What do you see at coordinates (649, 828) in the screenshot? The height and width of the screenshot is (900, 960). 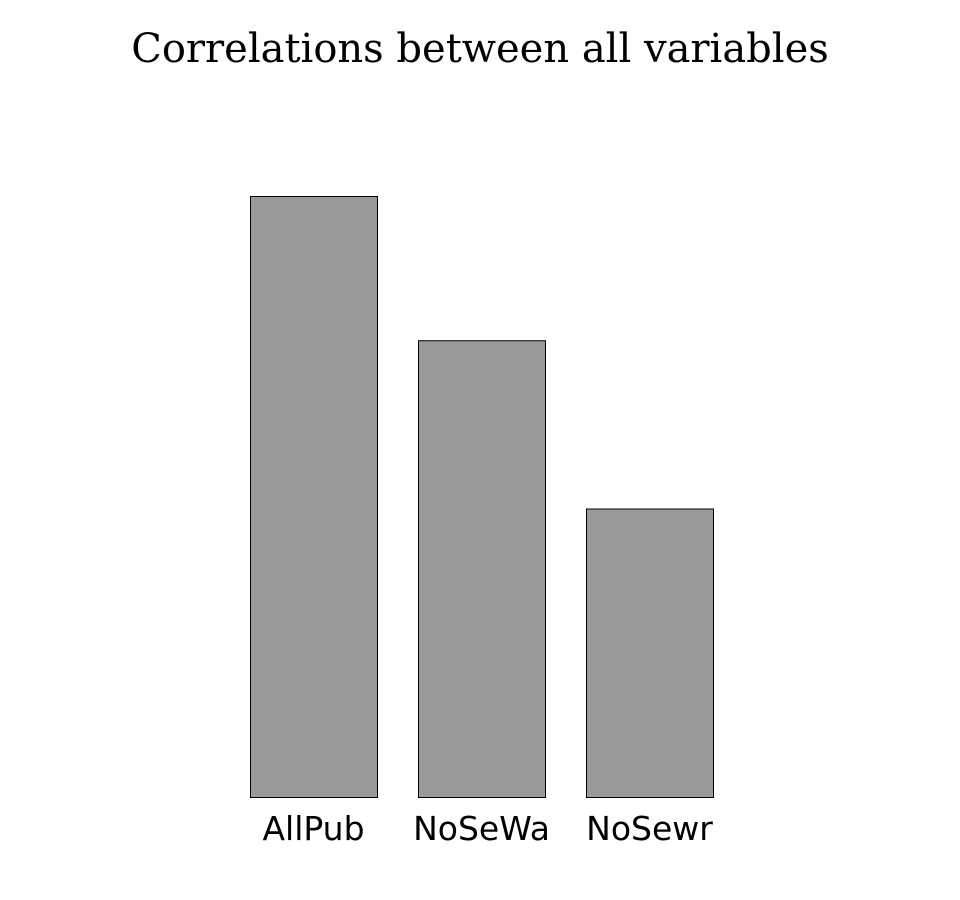 I see `tick-label-nosewr: NoSewr` at bounding box center [649, 828].